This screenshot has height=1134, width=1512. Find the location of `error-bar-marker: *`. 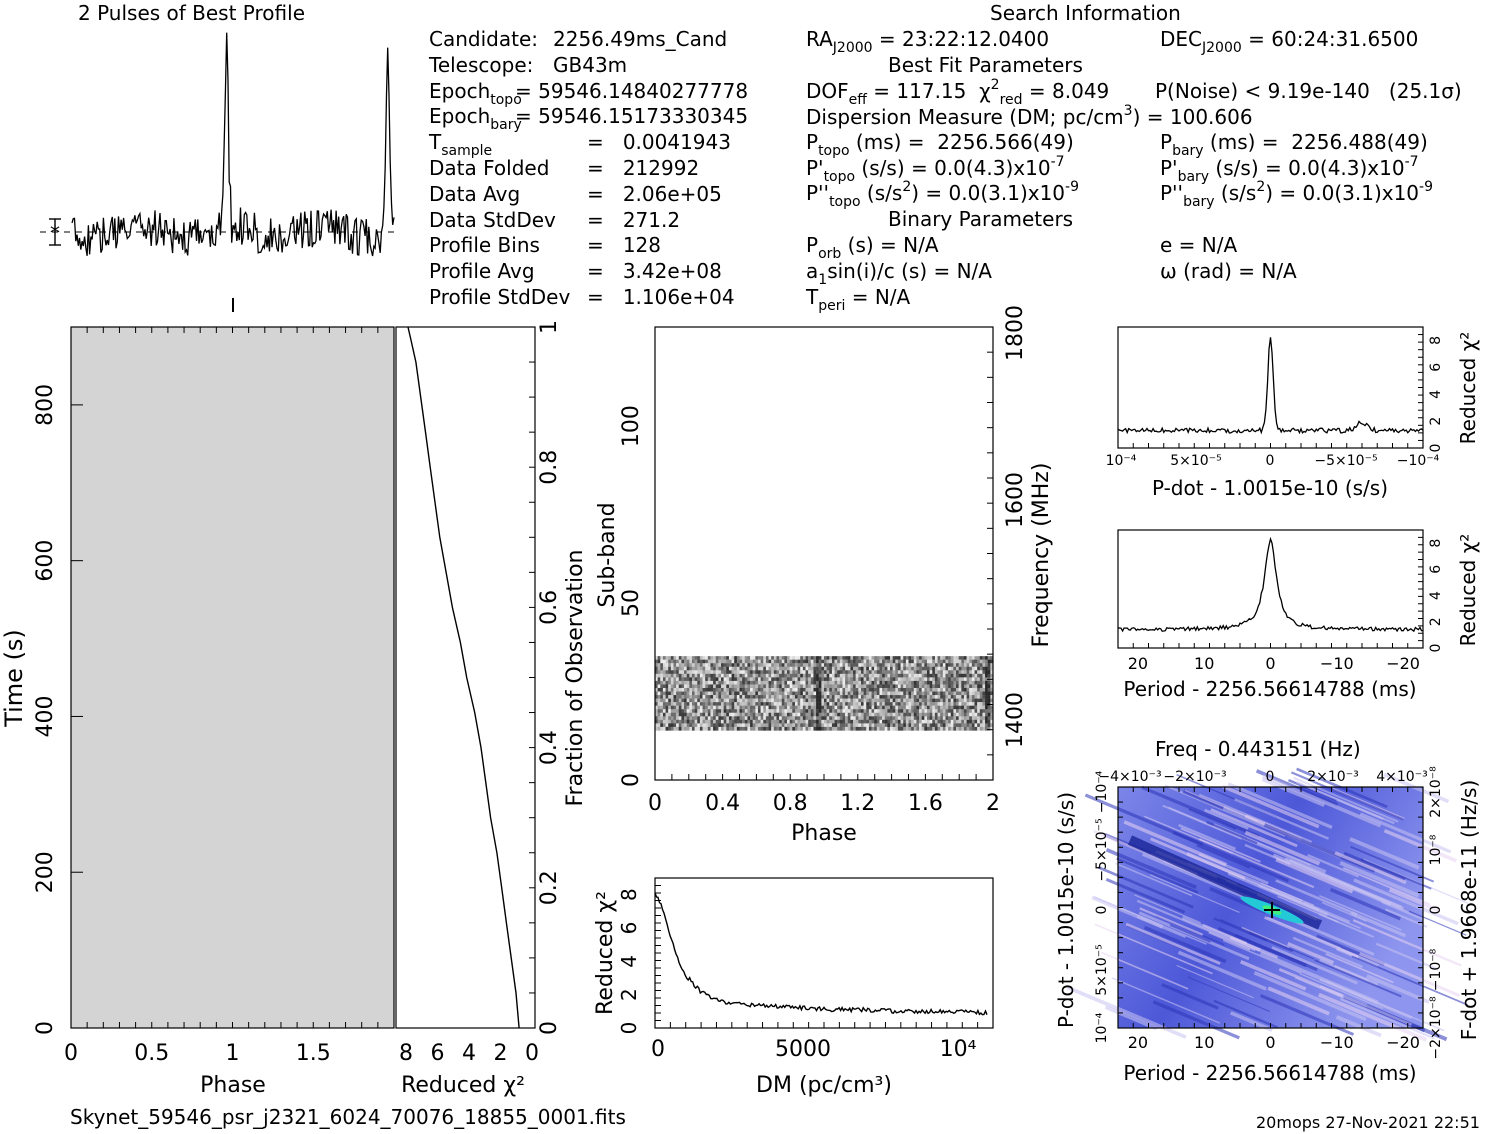

error-bar-marker: * is located at coordinates (55, 233).